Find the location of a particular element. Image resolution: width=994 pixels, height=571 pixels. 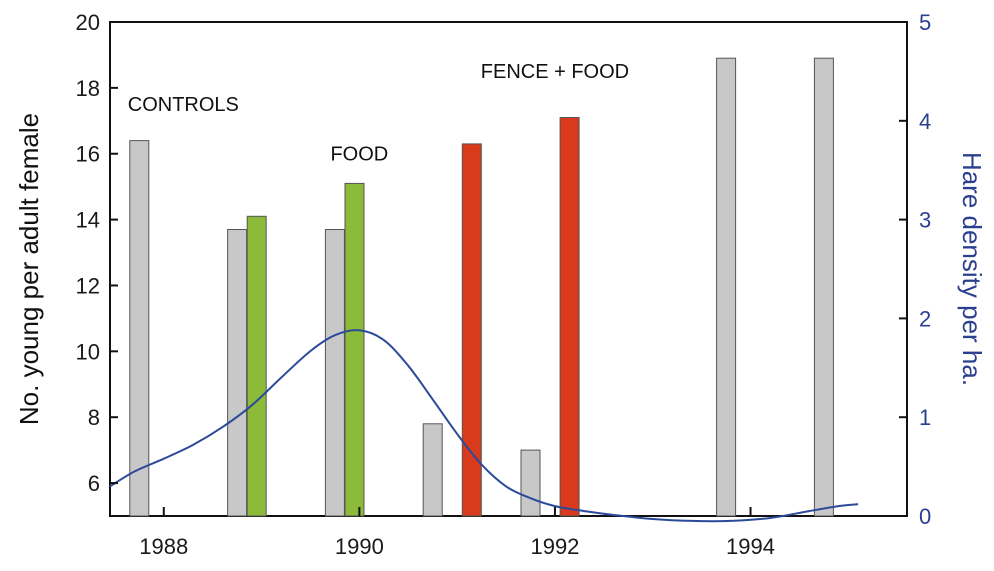

y-axis-title: No. young per adult female is located at coordinates (29, 269).